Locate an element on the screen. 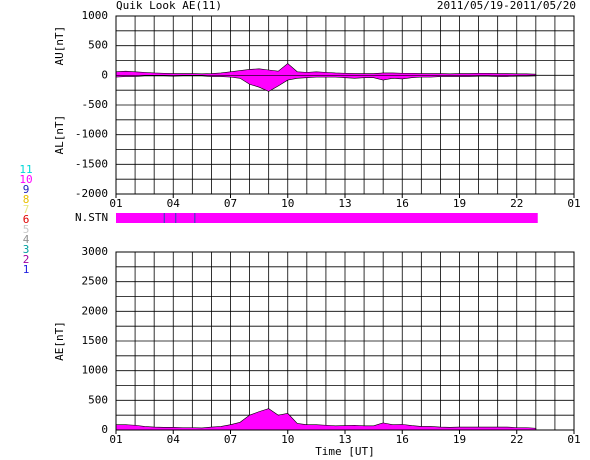 The width and height of the screenshot is (590, 460). y-tick-label: -500 is located at coordinates (95, 104).